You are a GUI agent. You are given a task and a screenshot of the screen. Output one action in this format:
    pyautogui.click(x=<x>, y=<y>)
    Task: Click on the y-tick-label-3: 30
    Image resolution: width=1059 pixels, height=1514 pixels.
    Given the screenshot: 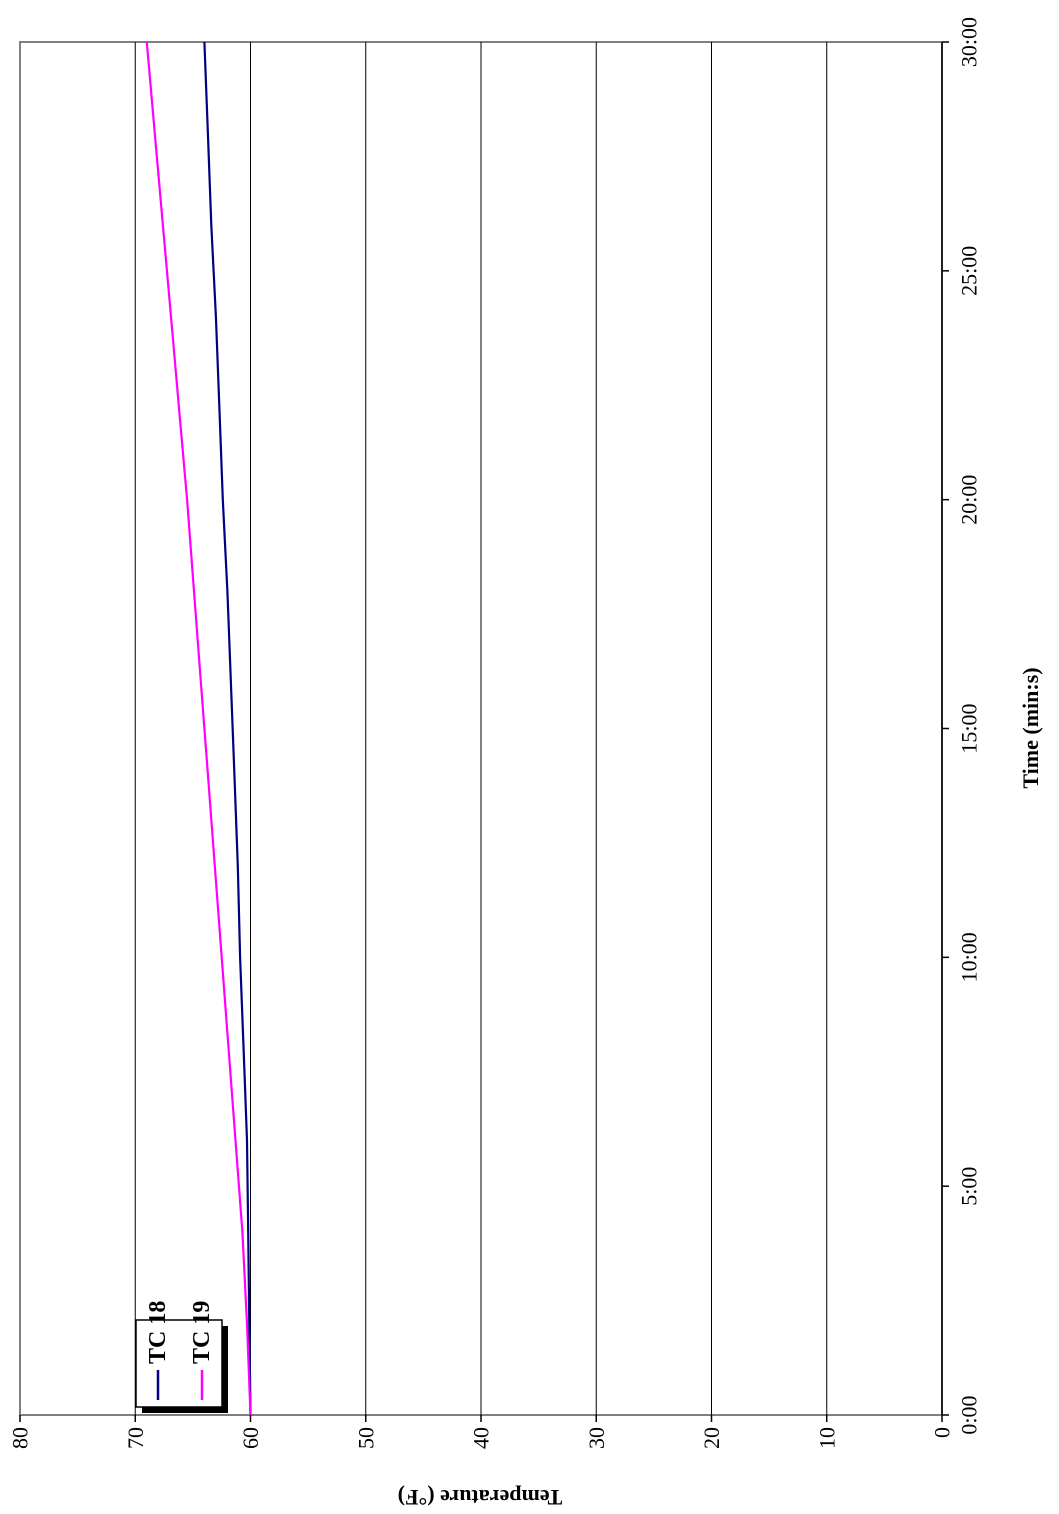 What is the action you would take?
    pyautogui.click(x=596, y=1438)
    